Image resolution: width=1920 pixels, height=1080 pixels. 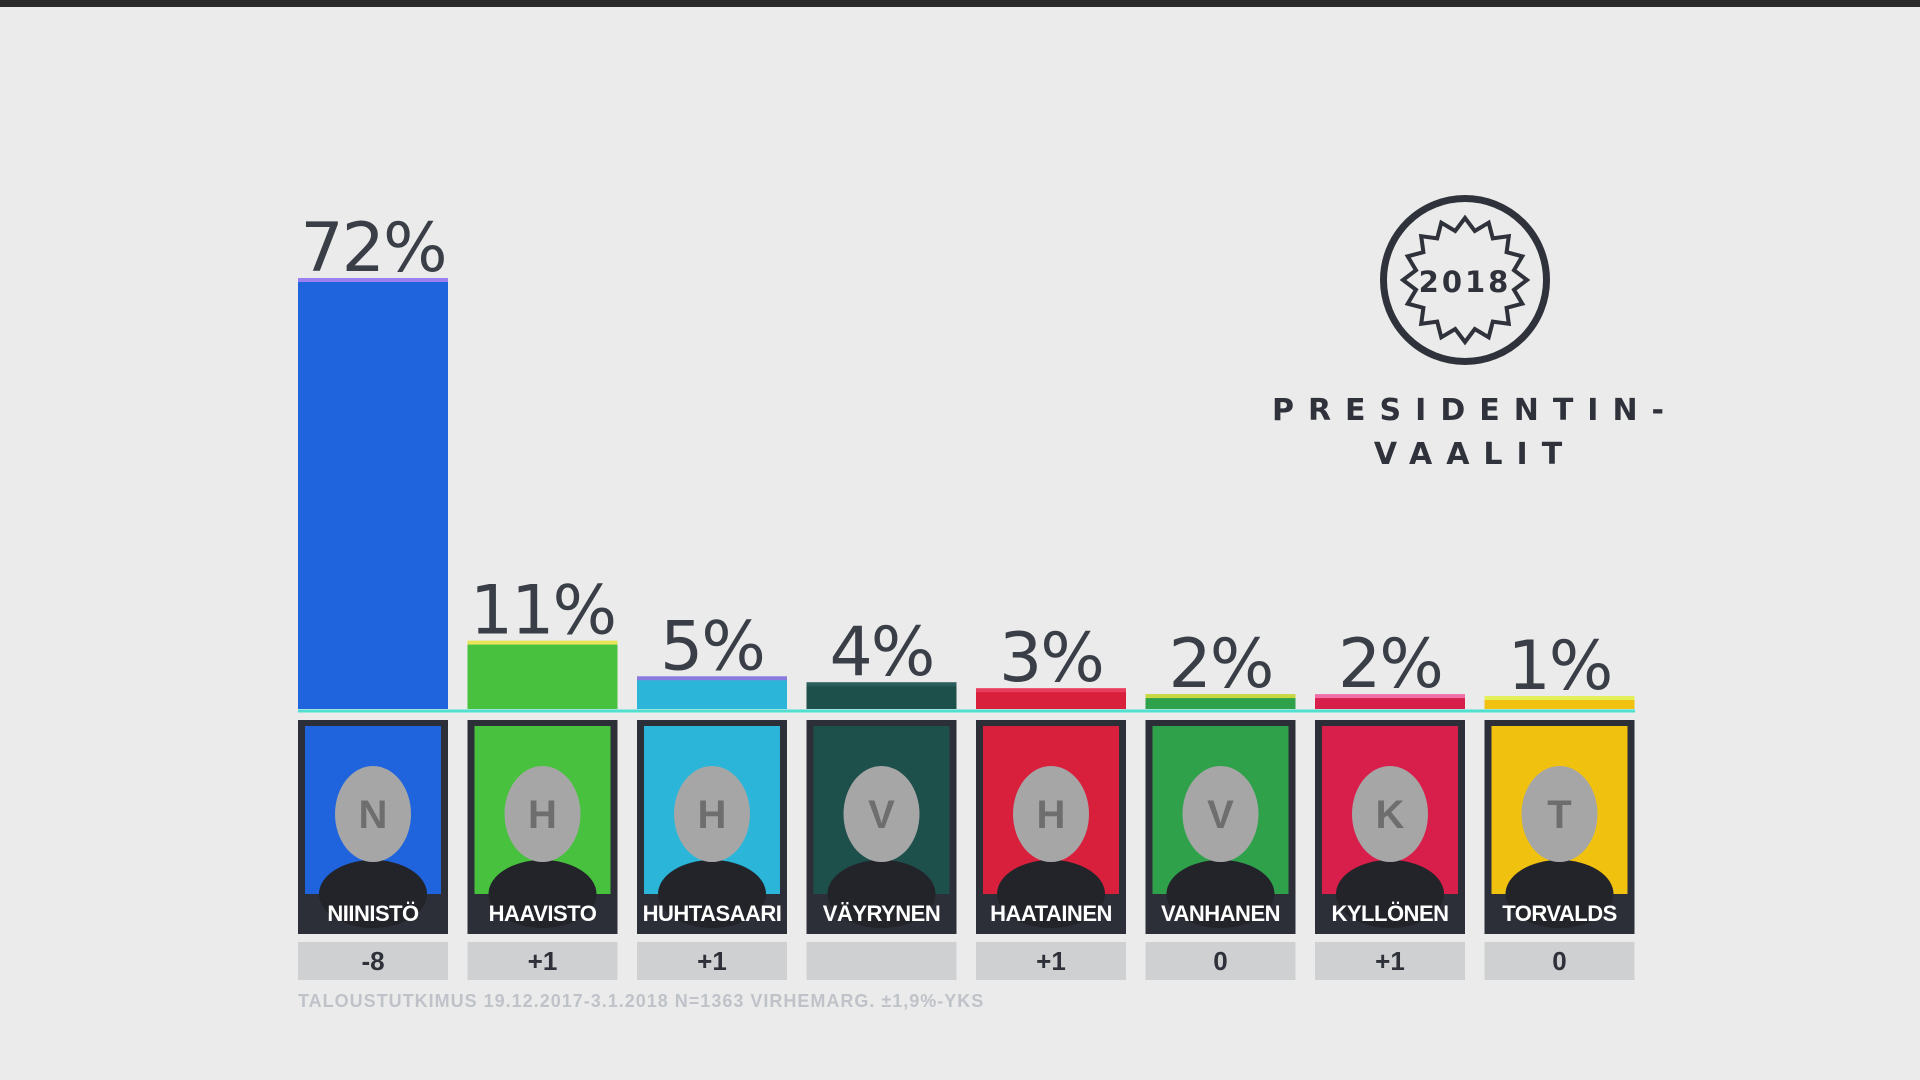 I want to click on candidate-name-väyrynen: VÄYRYNEN, so click(x=881, y=913).